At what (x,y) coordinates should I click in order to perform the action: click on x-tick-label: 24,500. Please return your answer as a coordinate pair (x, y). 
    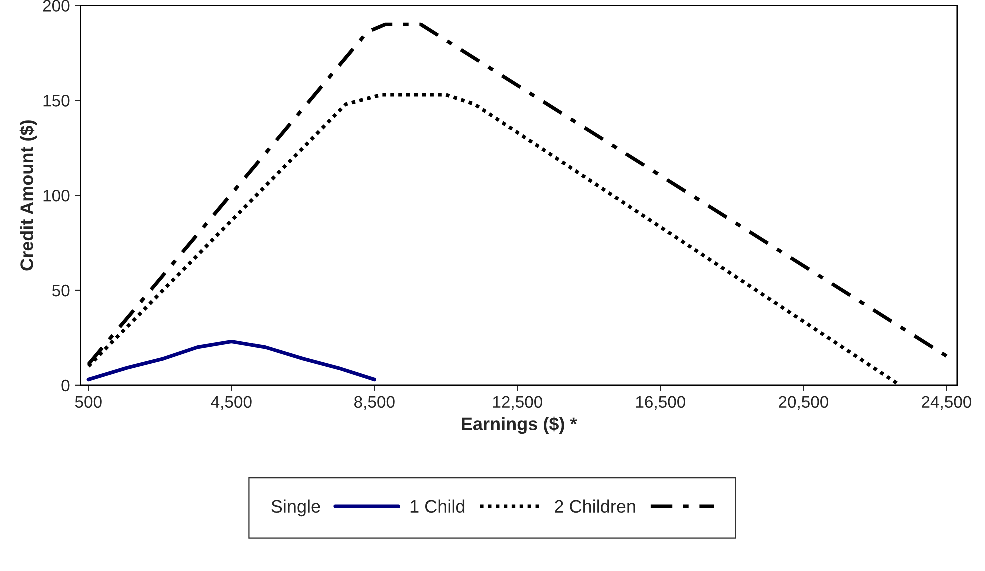
    Looking at the image, I should click on (947, 403).